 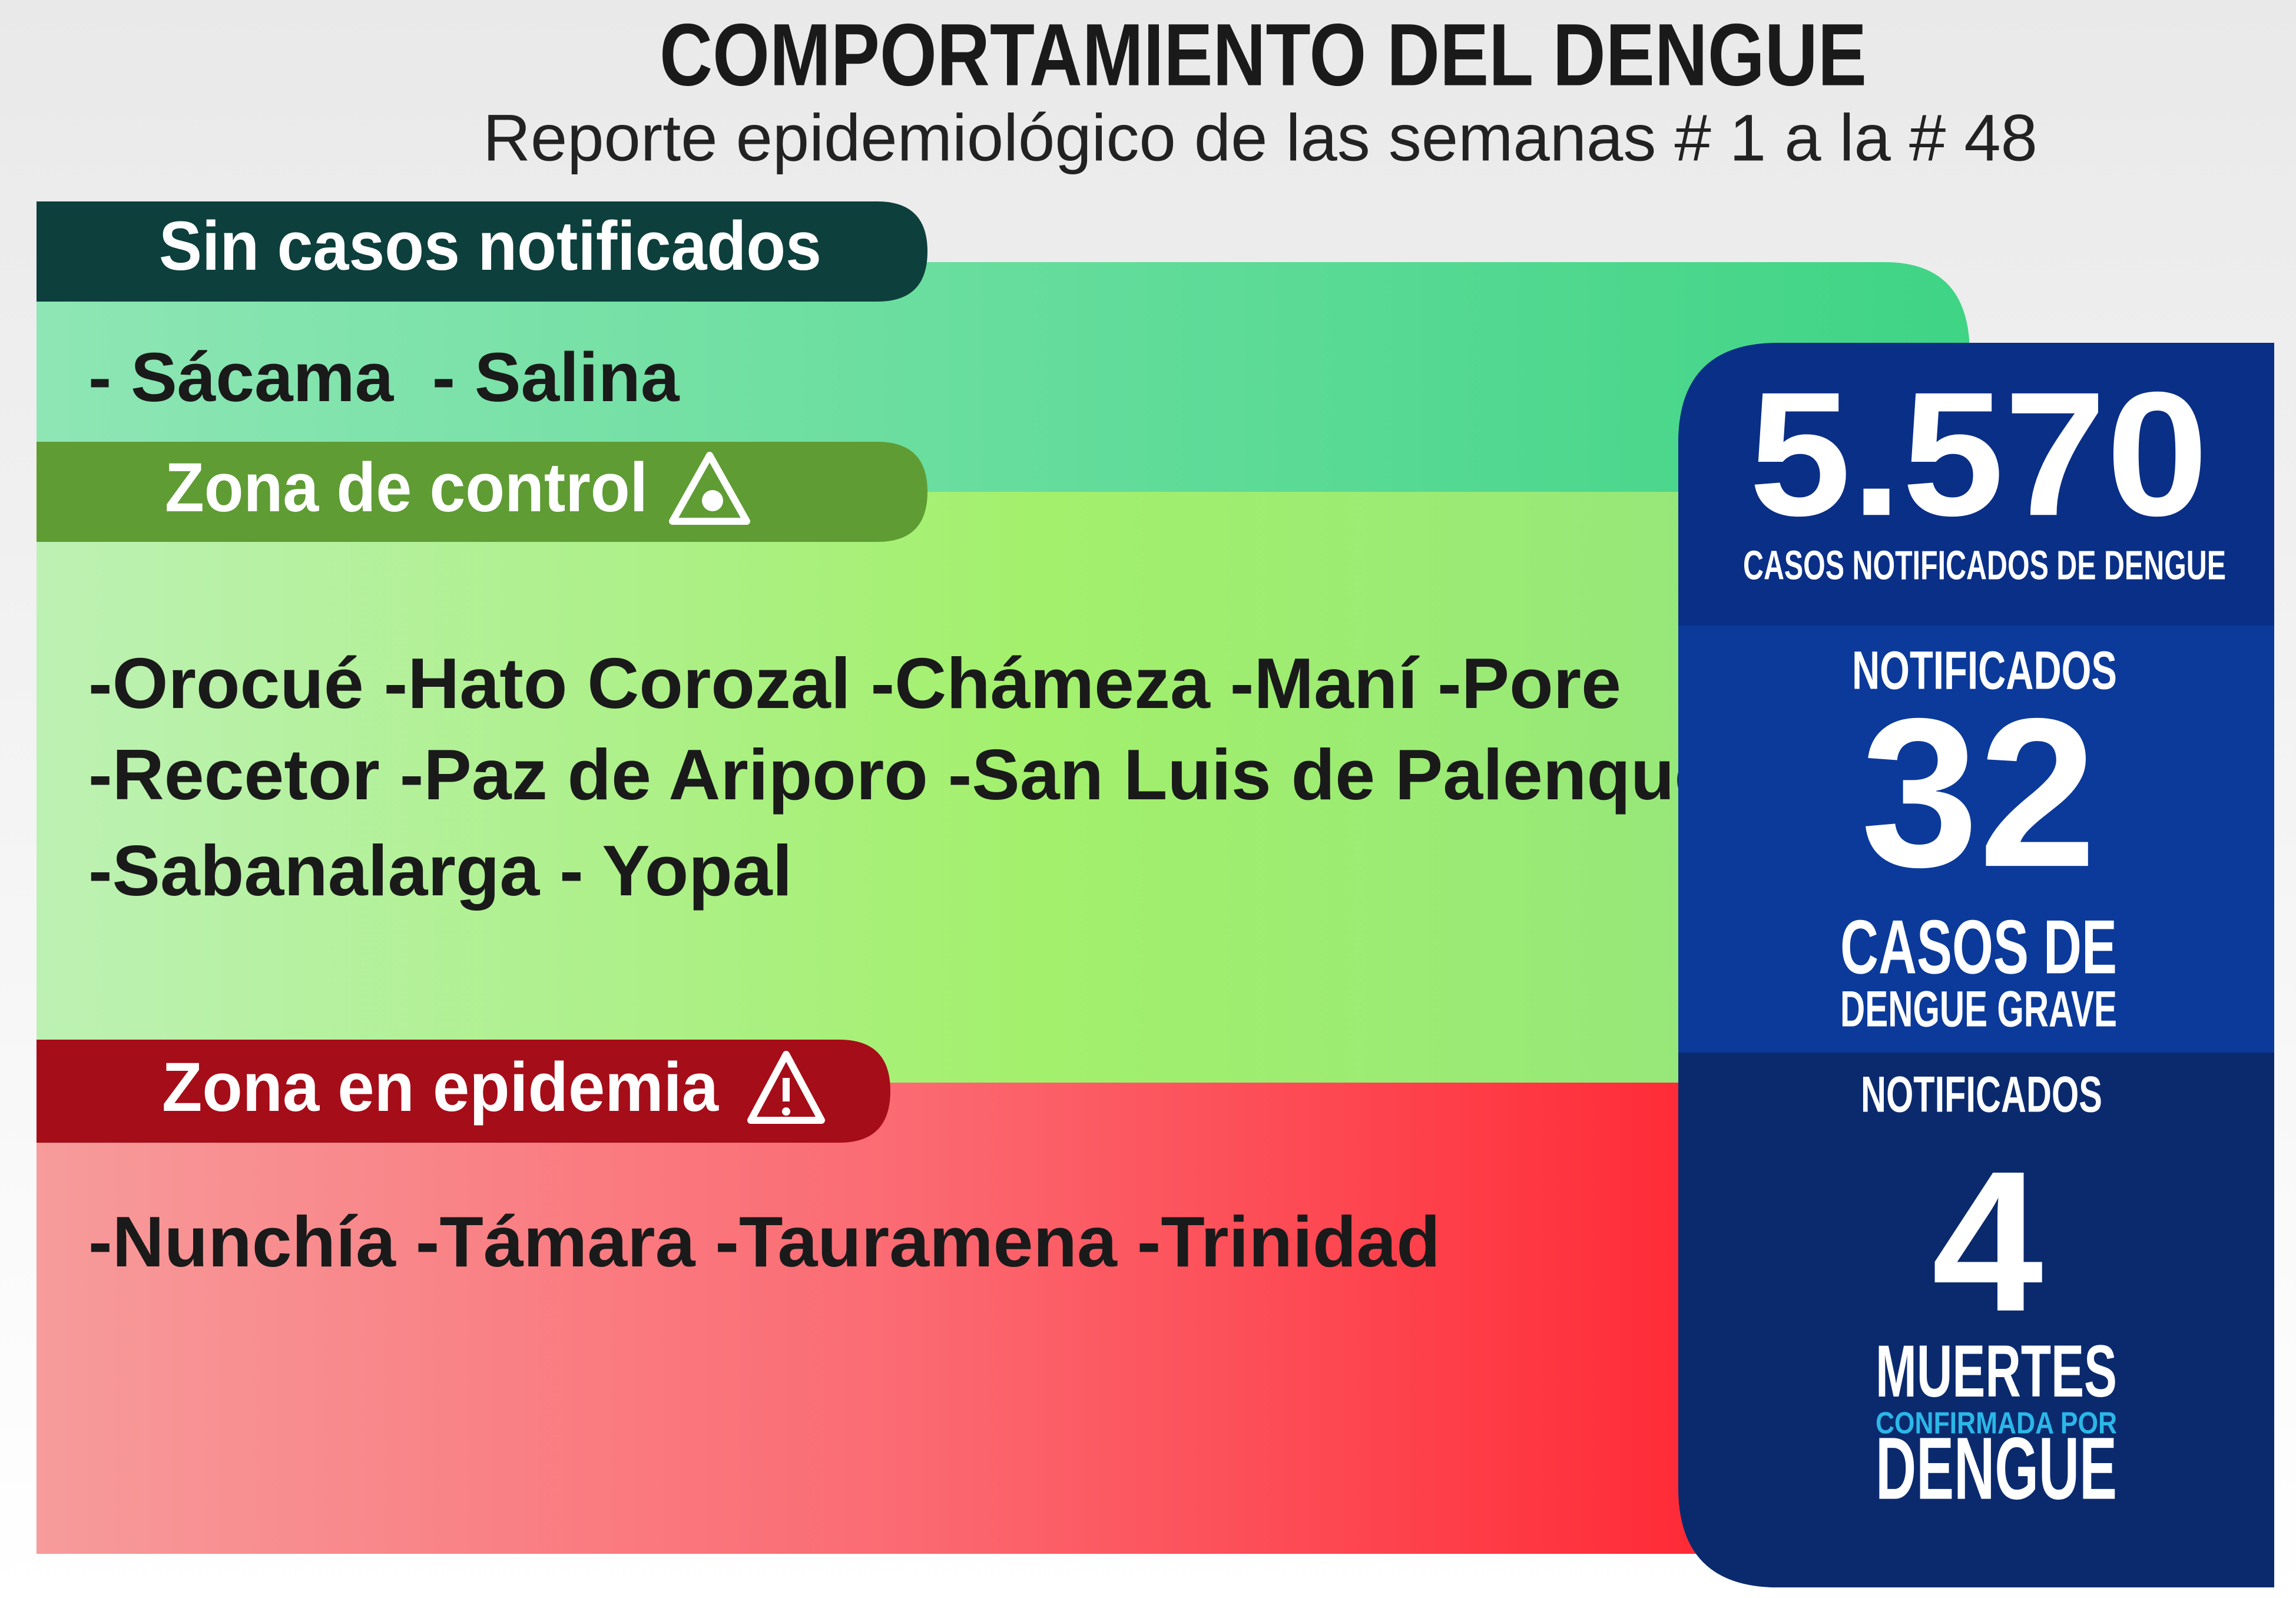 I want to click on stat-label: CASOS DE, so click(x=1979, y=947).